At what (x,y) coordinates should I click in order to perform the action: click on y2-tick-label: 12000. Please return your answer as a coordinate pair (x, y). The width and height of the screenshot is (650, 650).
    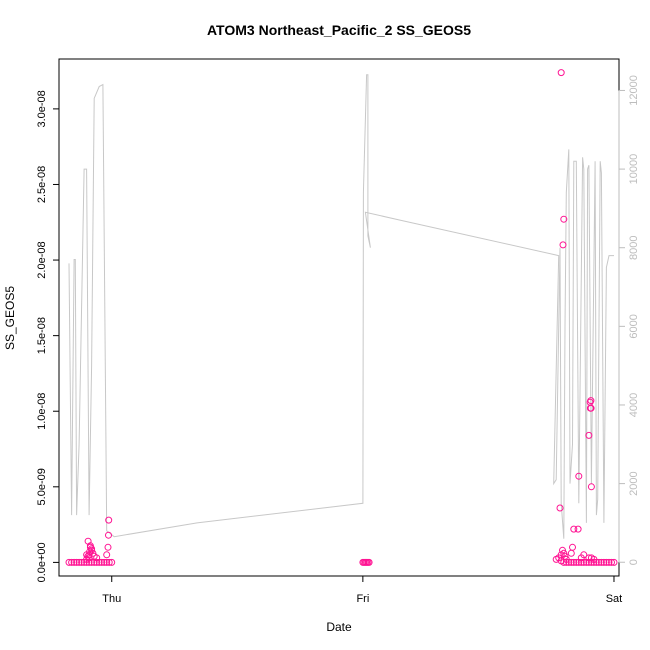
    Looking at the image, I should click on (634, 90).